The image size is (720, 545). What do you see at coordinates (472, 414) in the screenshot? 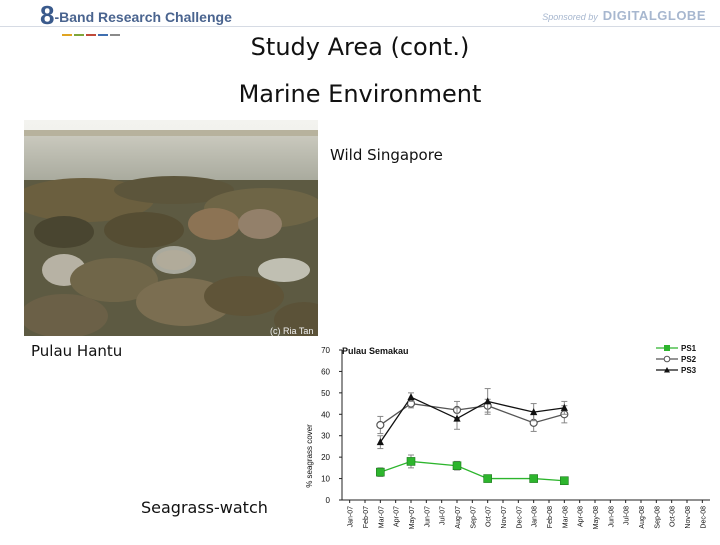
I see `chart-series-line-ps2` at bounding box center [472, 414].